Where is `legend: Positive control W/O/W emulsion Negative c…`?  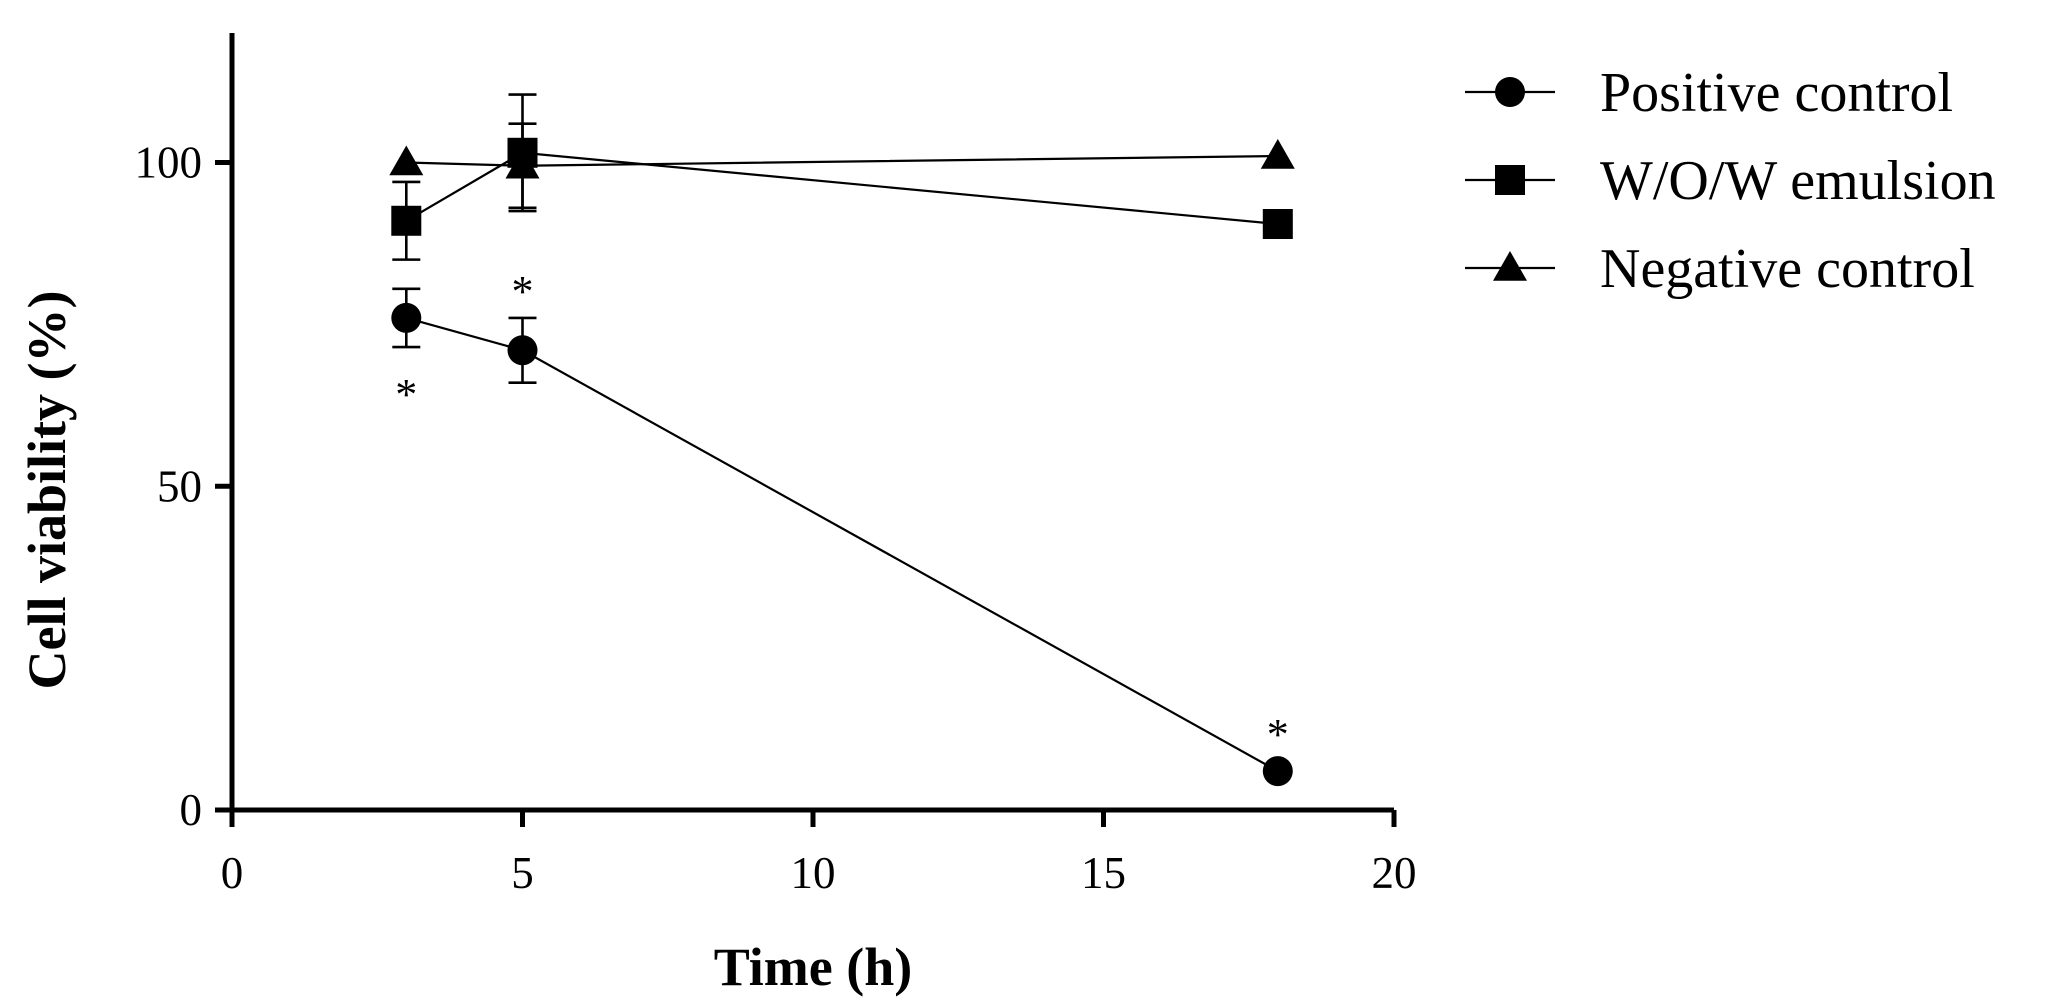
legend: Positive control W/O/W emulsion Negative c… is located at coordinates (1730, 181).